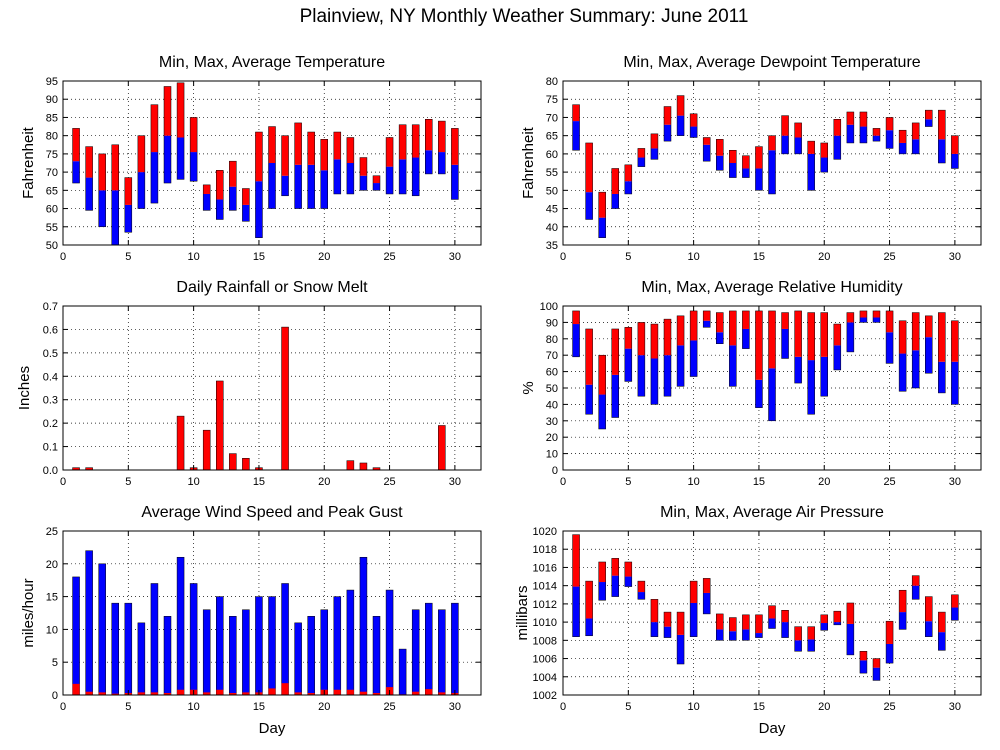  I want to click on wind-ytick-label: 15, so click(52, 598).